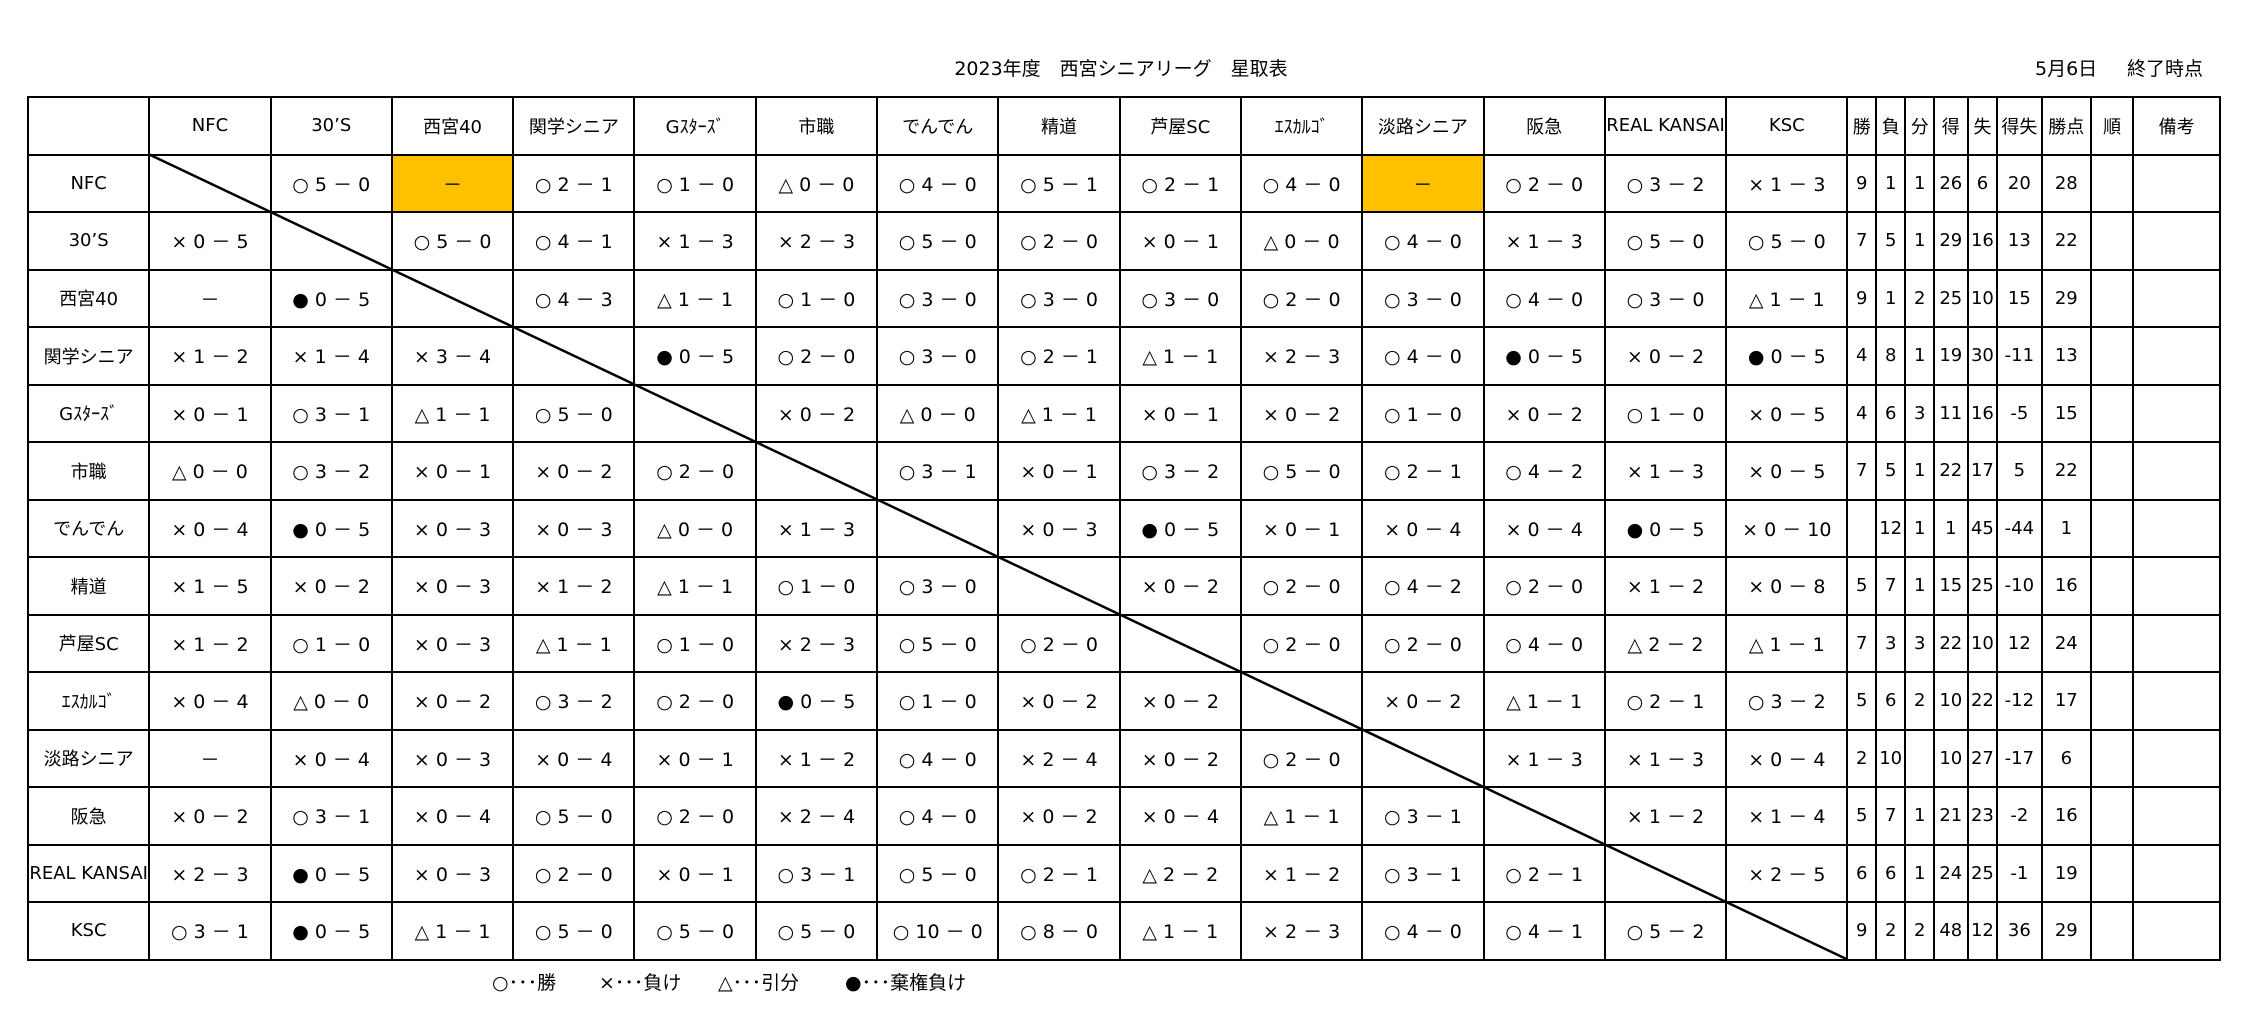 The height and width of the screenshot is (1026, 2242). I want to click on team-header: でんでん, so click(938, 126).